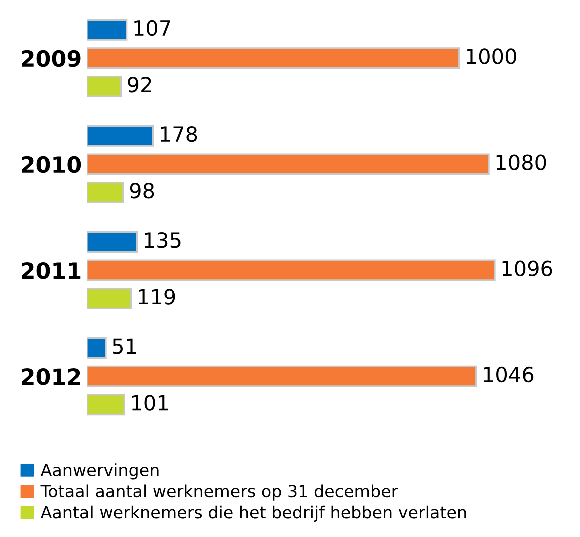 This screenshot has height=537, width=580. Describe the element at coordinates (509, 374) in the screenshot. I see `data-label: 1046` at that location.